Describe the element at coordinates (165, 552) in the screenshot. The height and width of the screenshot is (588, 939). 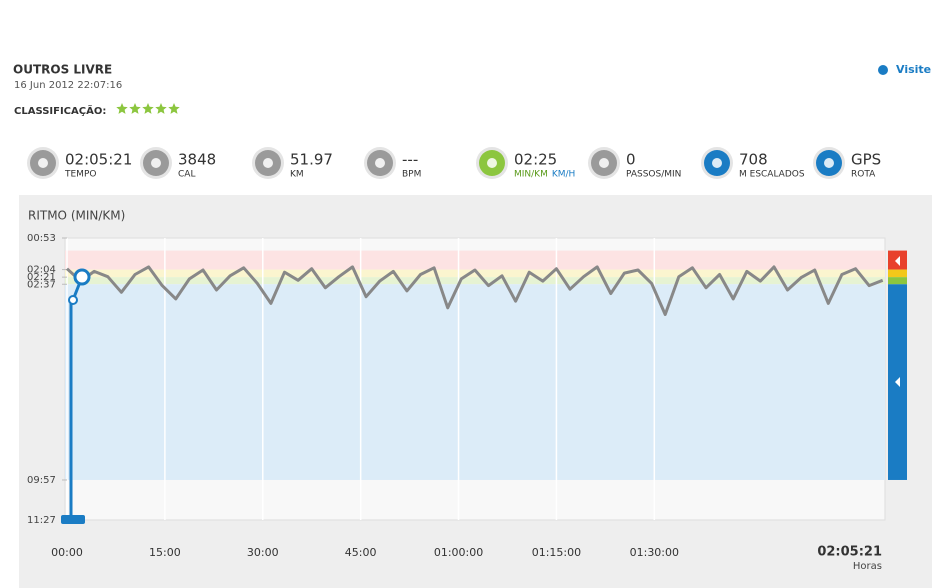
I see `x-tick-label: 15:00` at that location.